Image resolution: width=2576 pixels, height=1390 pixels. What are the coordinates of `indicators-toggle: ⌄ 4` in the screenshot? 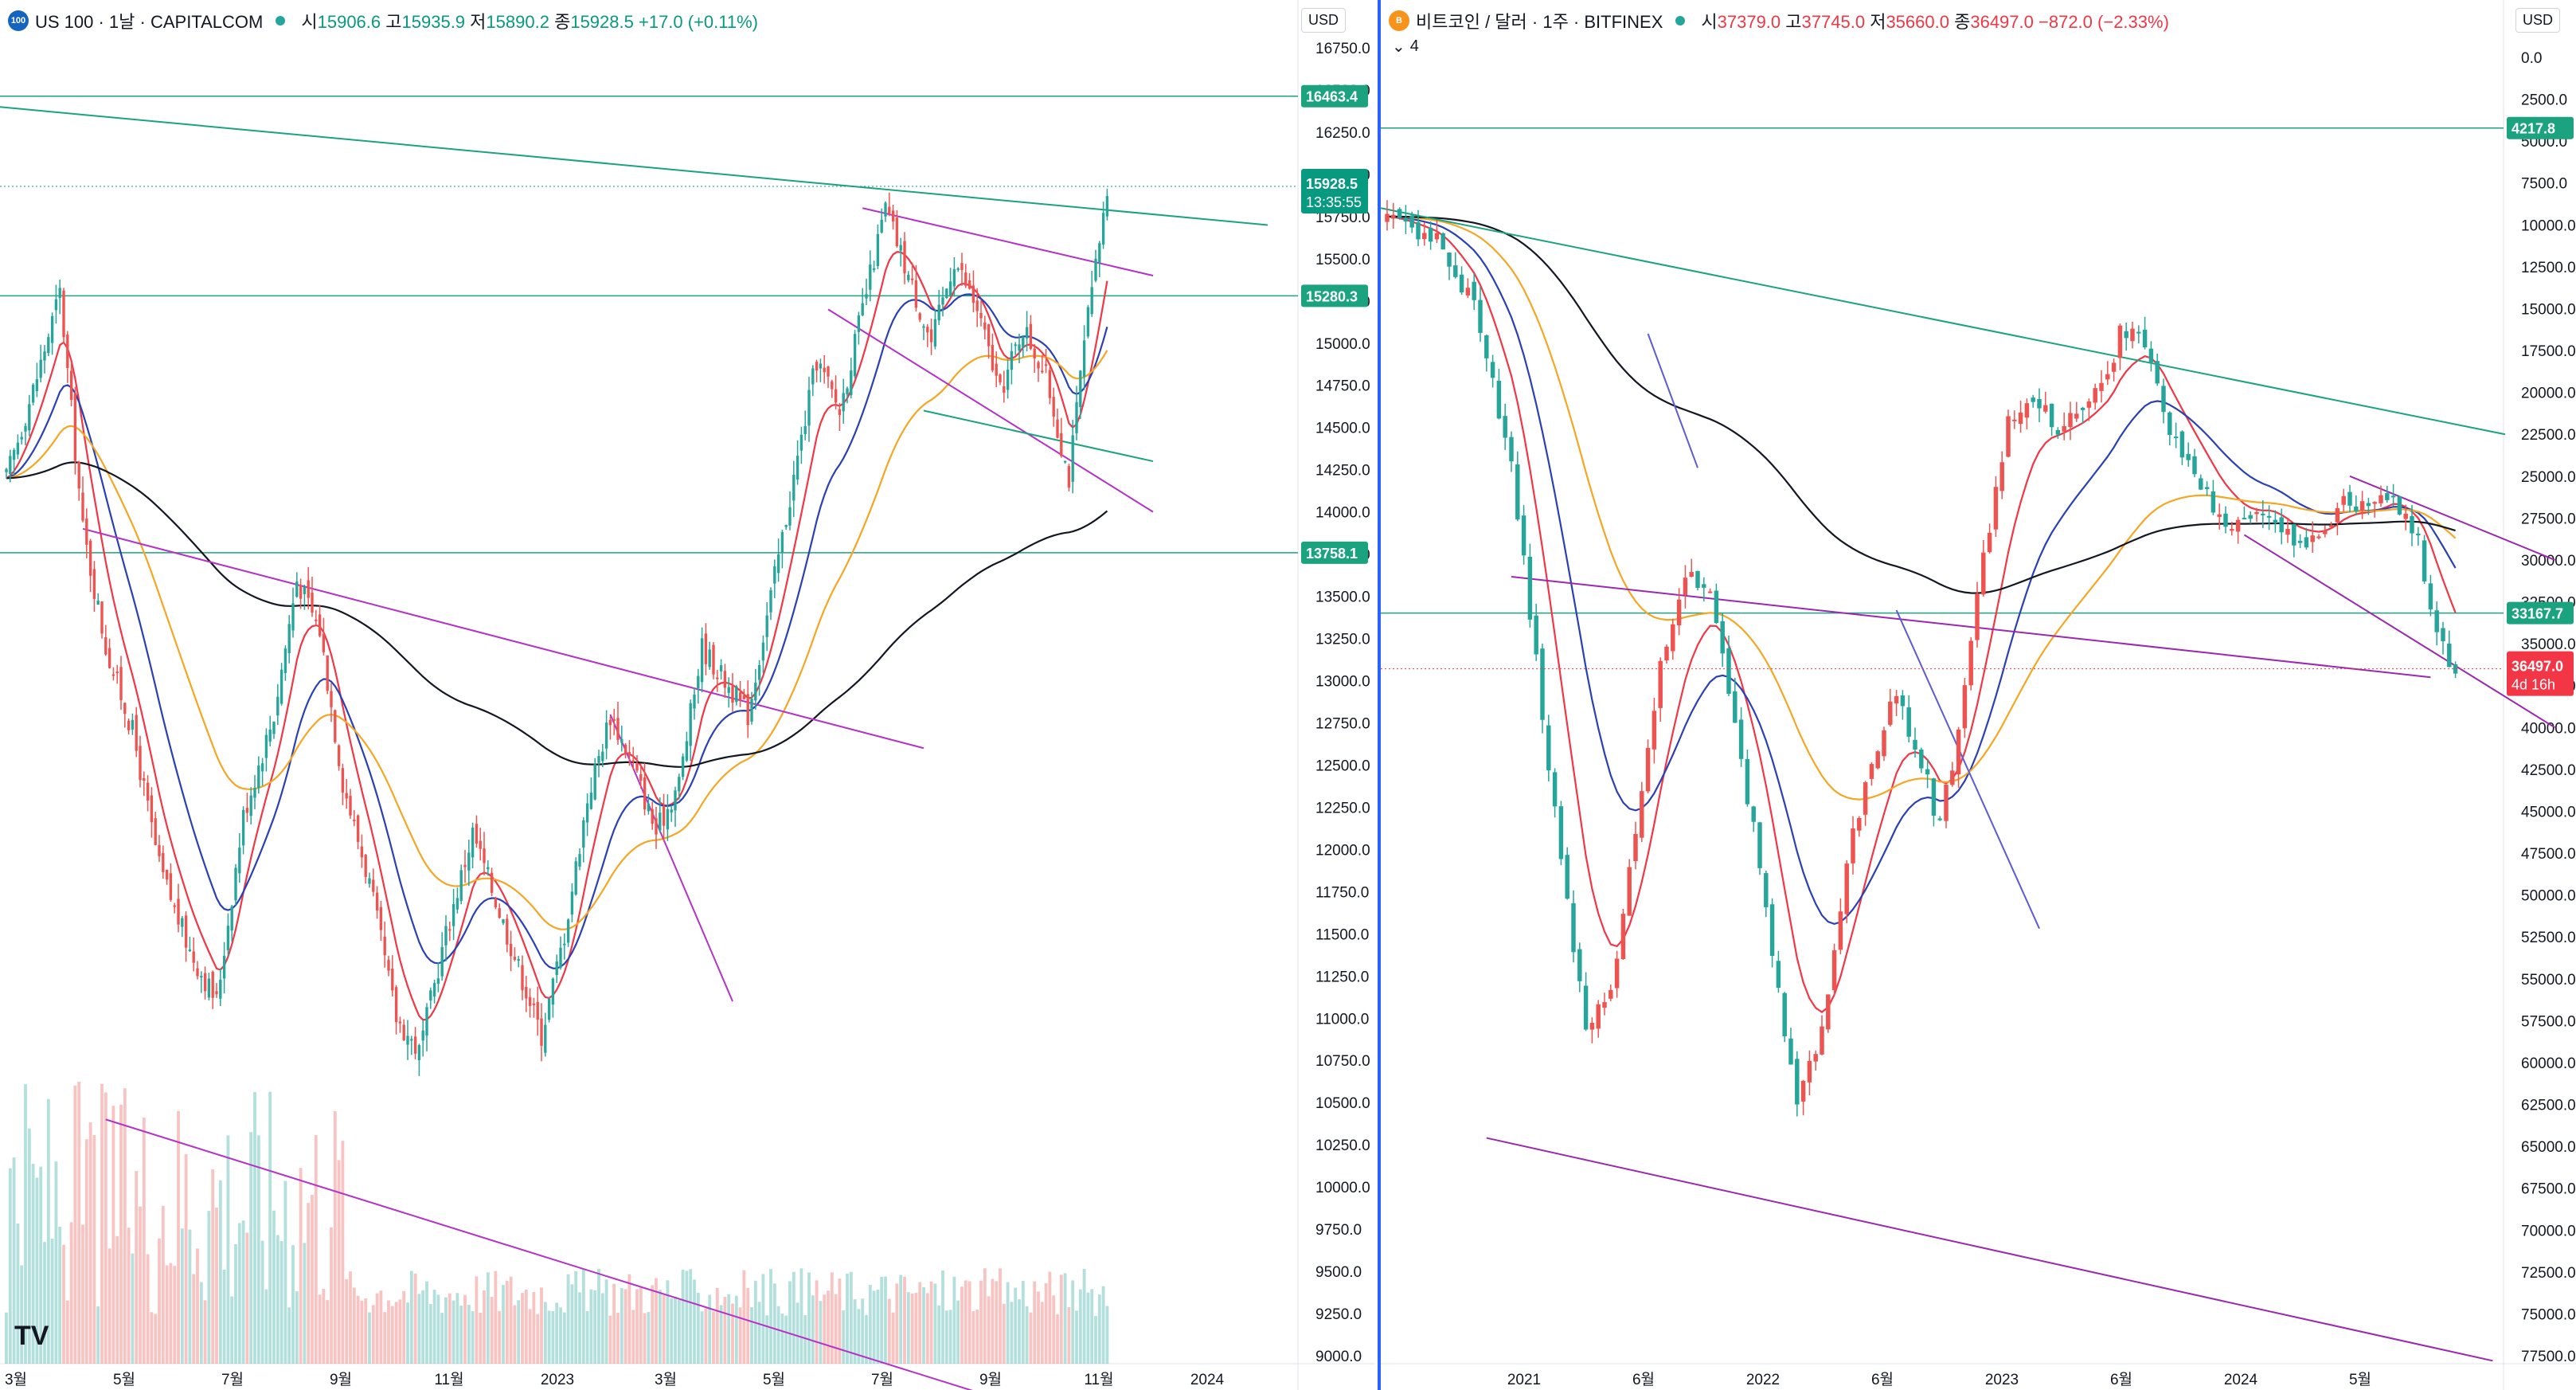 It's located at (1405, 47).